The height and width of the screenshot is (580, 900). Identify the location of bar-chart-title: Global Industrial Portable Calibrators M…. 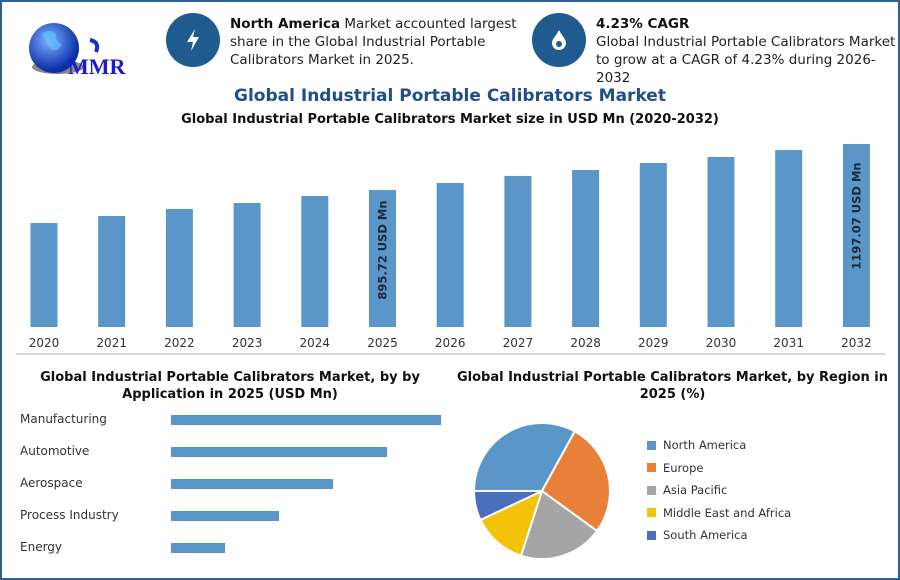
(450, 119).